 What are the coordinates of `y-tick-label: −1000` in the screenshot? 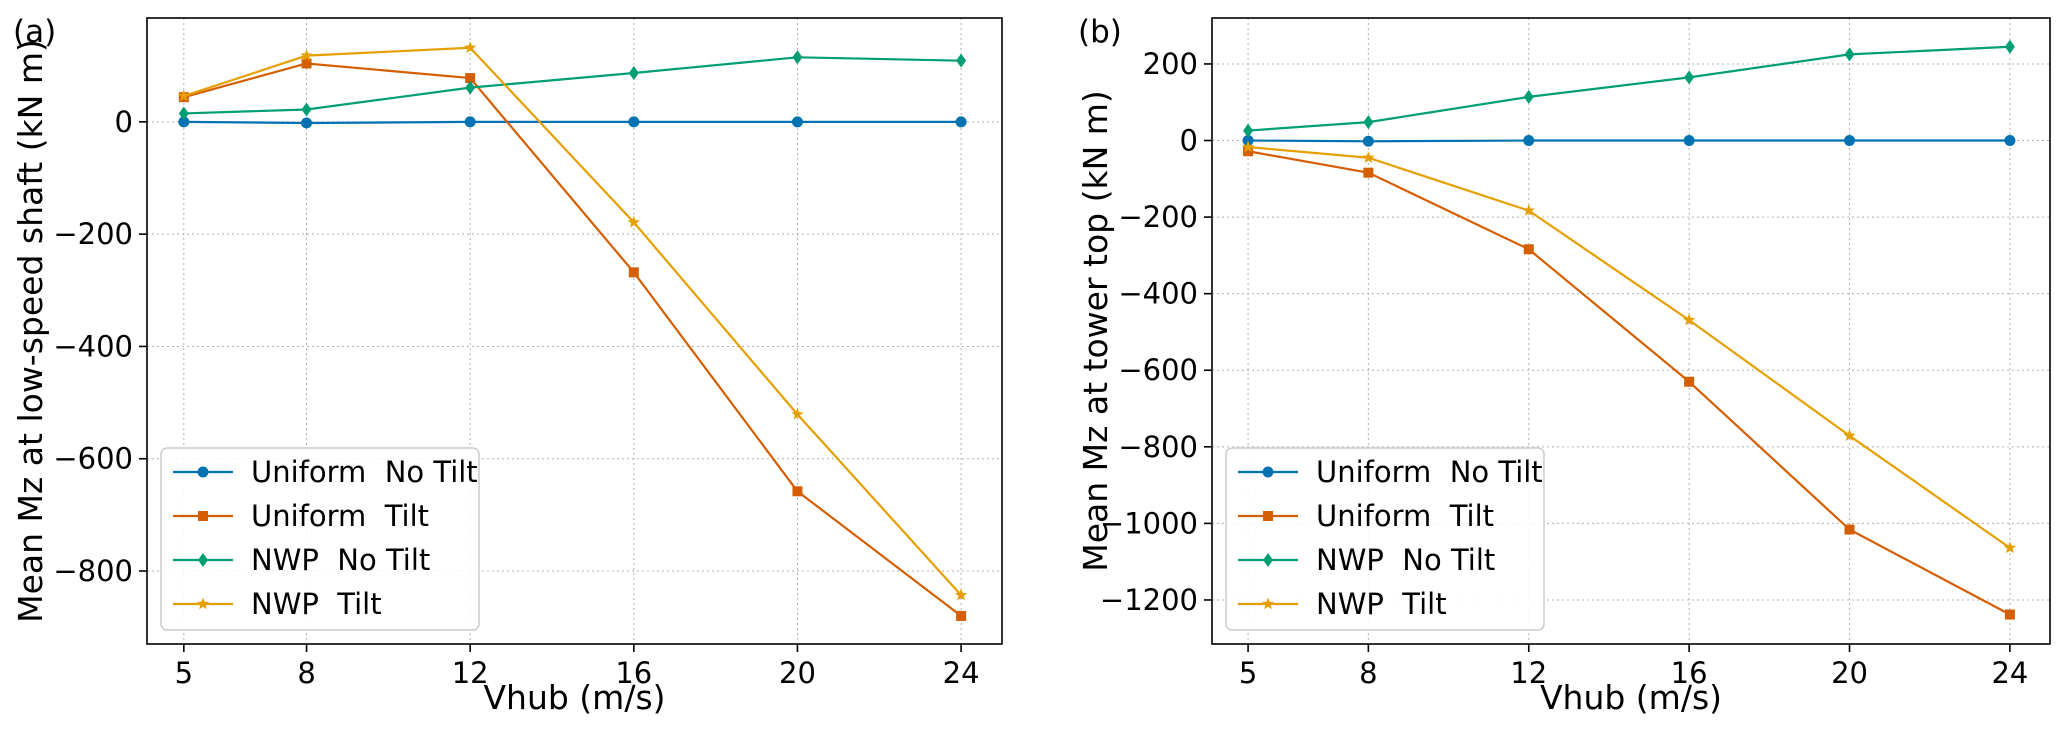 It's located at (1149, 523).